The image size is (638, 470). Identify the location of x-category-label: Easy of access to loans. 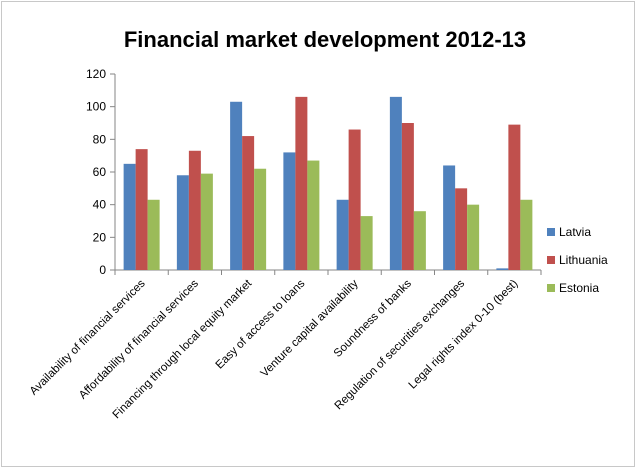
(261, 324).